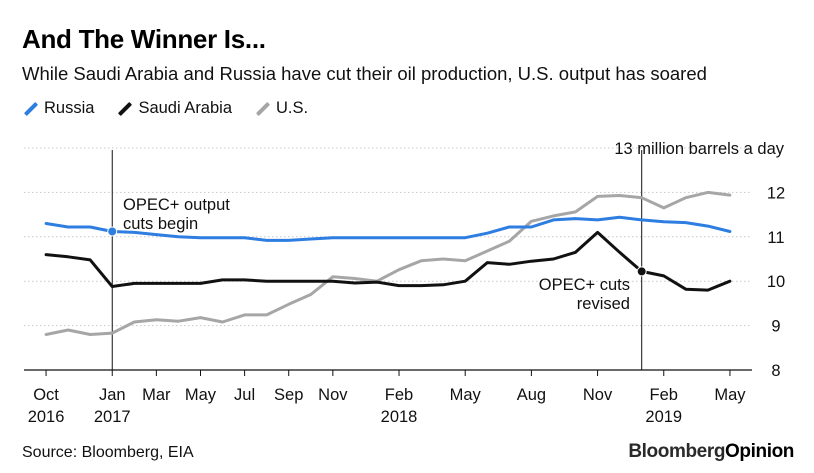  Describe the element at coordinates (775, 371) in the screenshot. I see `y-tick-label-8: 8` at that location.